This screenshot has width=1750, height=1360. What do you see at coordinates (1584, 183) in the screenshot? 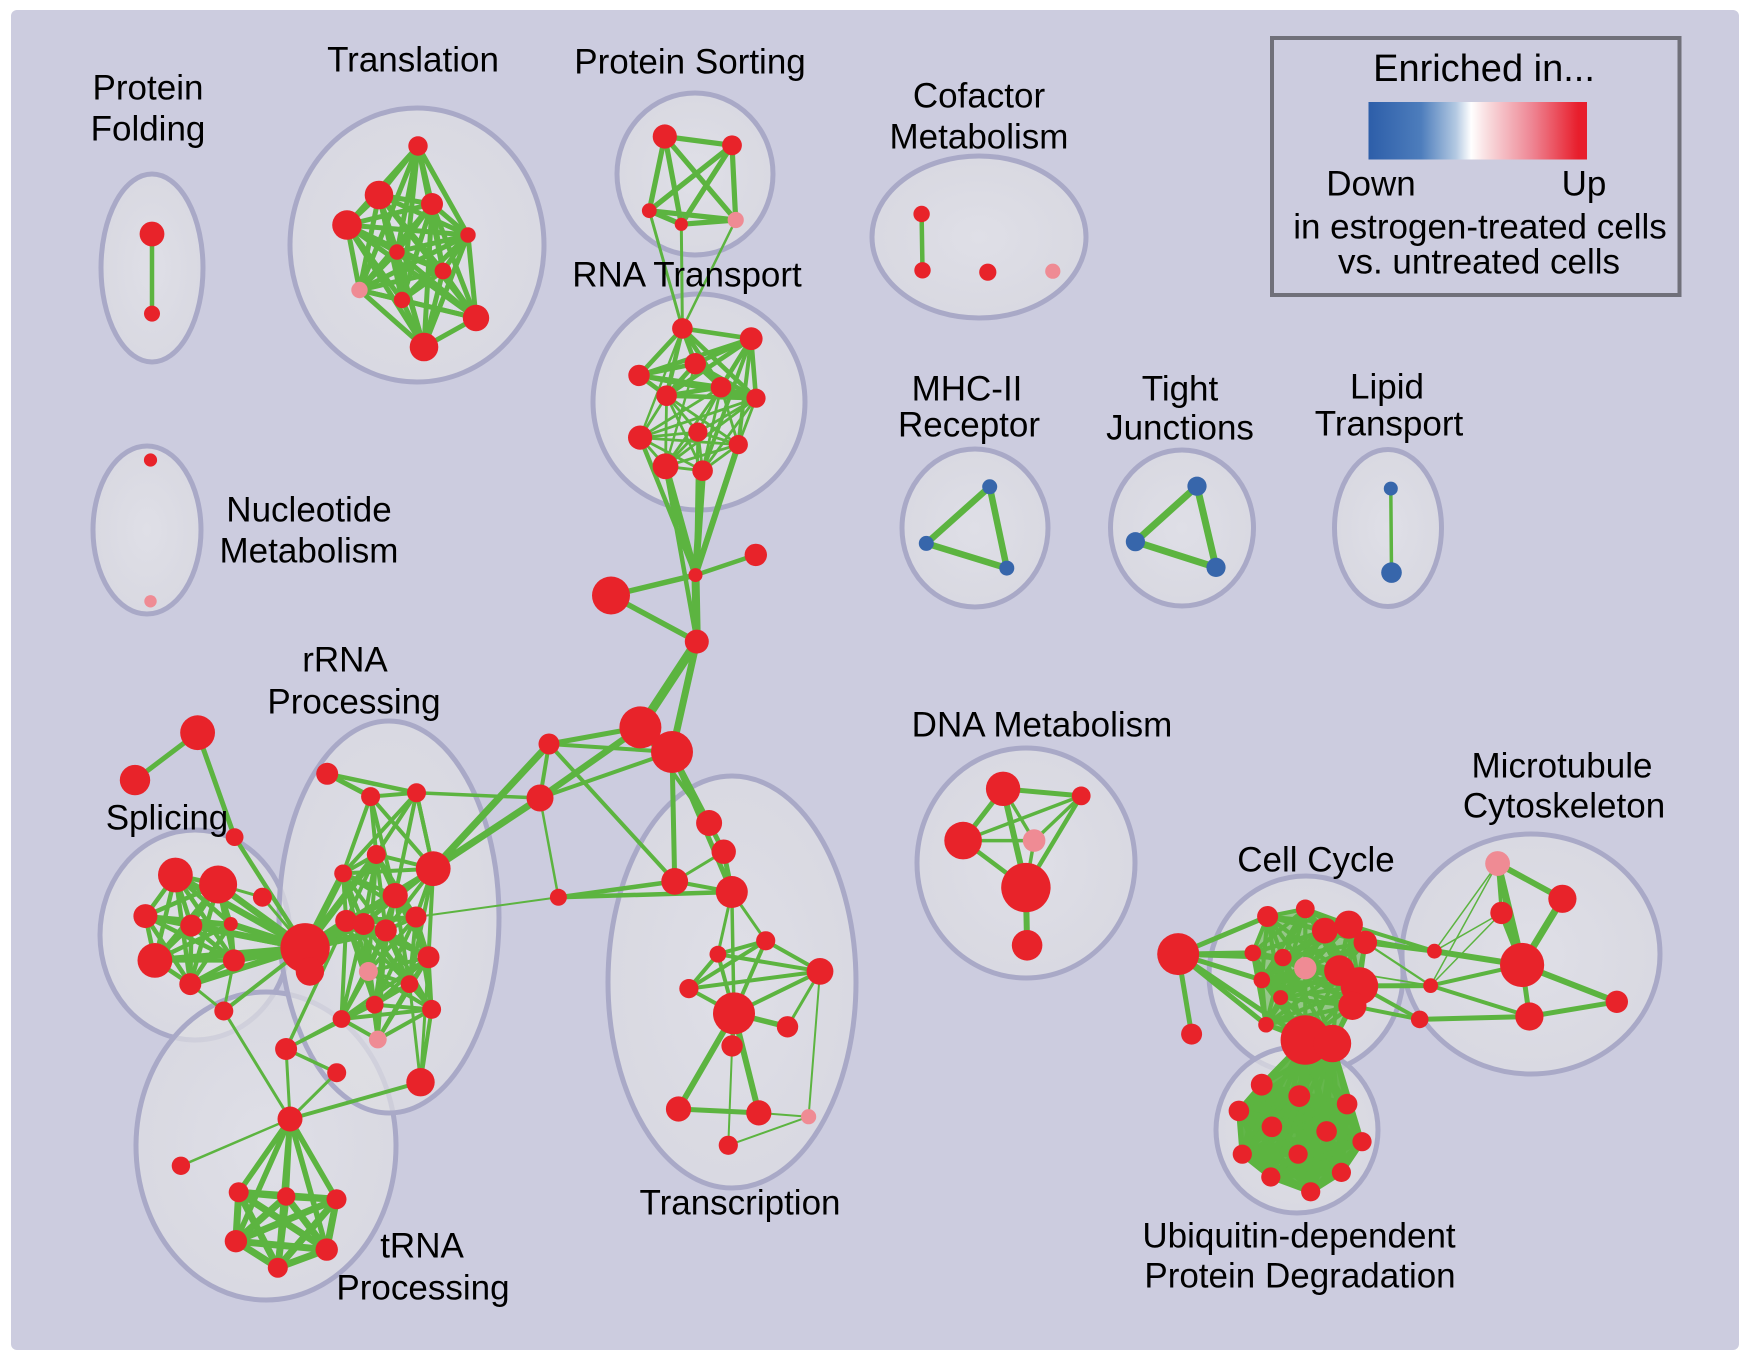
I see `svg-text: Up` at bounding box center [1584, 183].